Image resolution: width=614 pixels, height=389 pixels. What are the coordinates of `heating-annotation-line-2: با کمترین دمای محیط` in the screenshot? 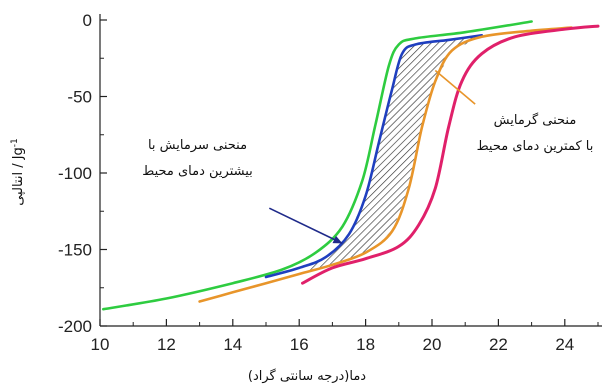 It's located at (535, 146).